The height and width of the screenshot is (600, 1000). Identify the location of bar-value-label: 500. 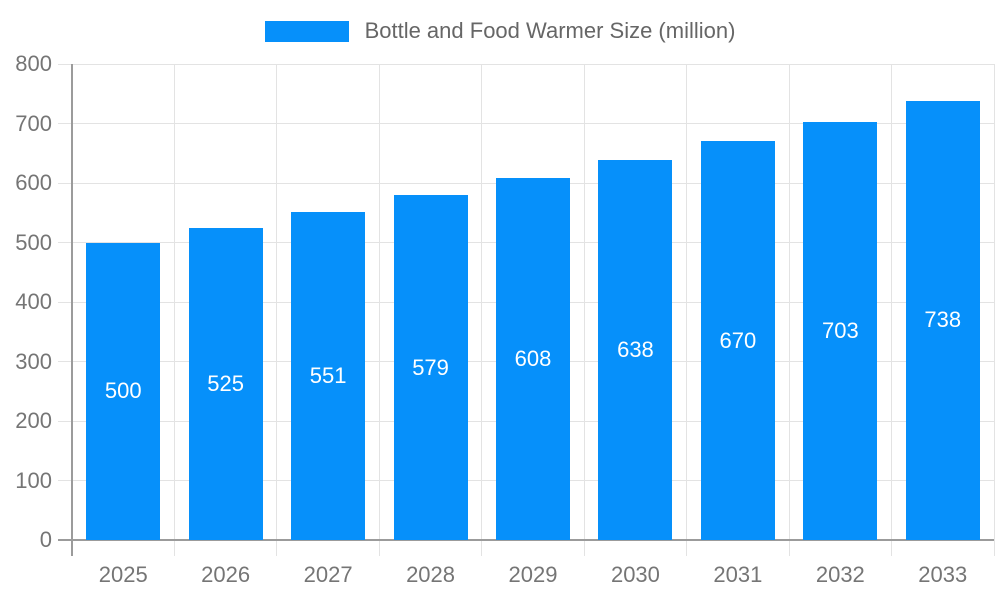
(123, 391).